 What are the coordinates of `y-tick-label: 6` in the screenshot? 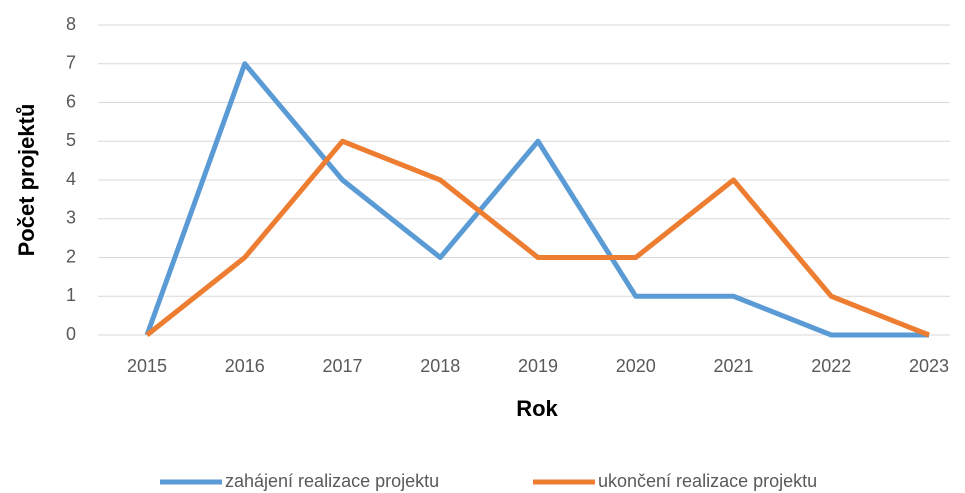 It's located at (71, 101).